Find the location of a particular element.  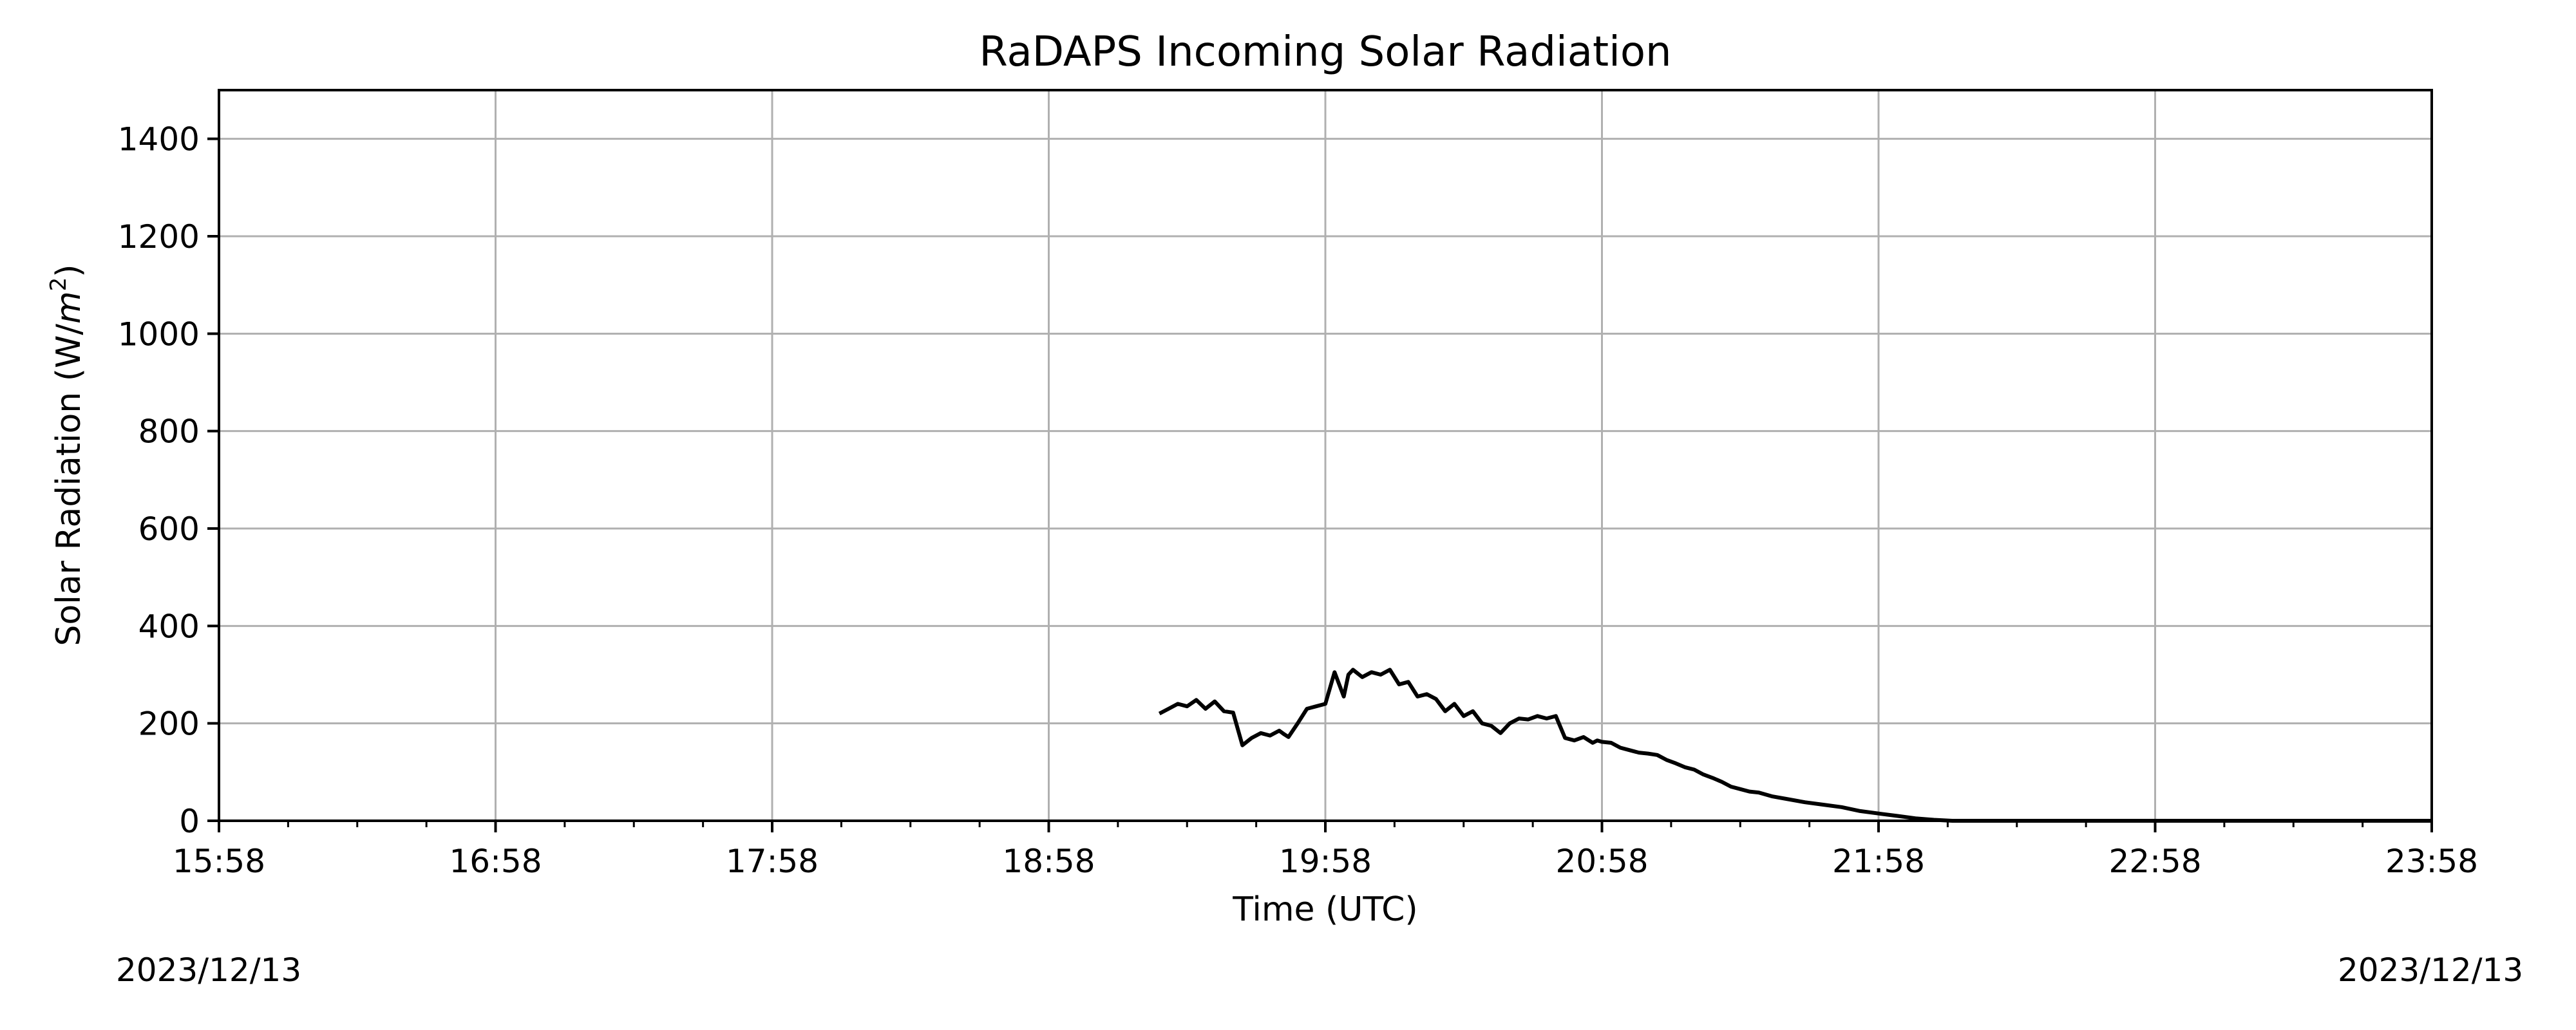

y-tick-label: 800 is located at coordinates (169, 432).